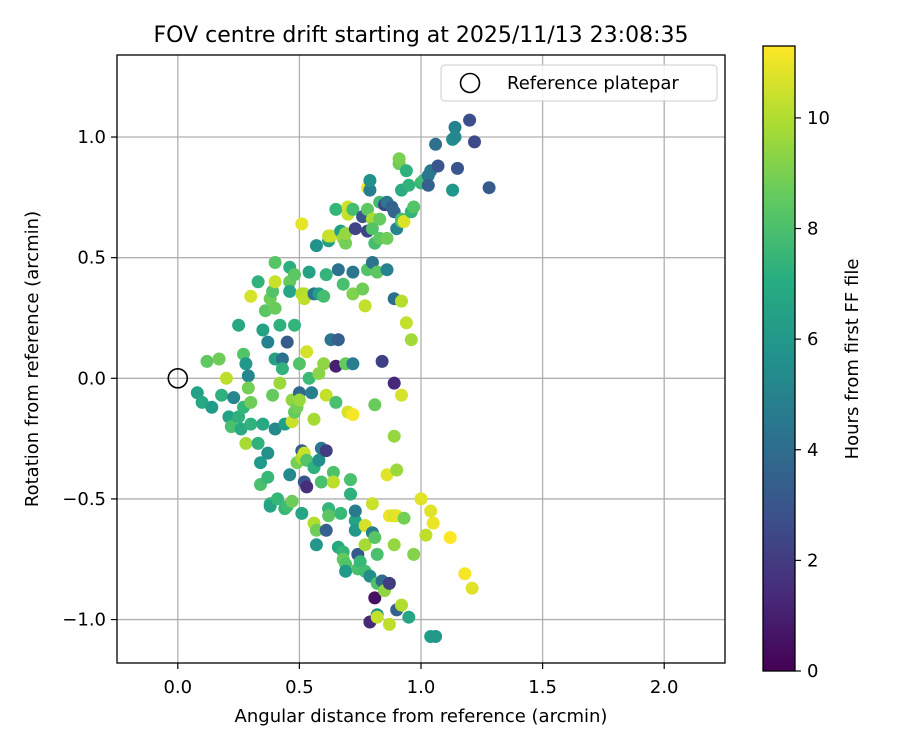 This screenshot has width=900, height=750. I want to click on y-axis-label: Rotation from reference (arcmin), so click(32, 359).